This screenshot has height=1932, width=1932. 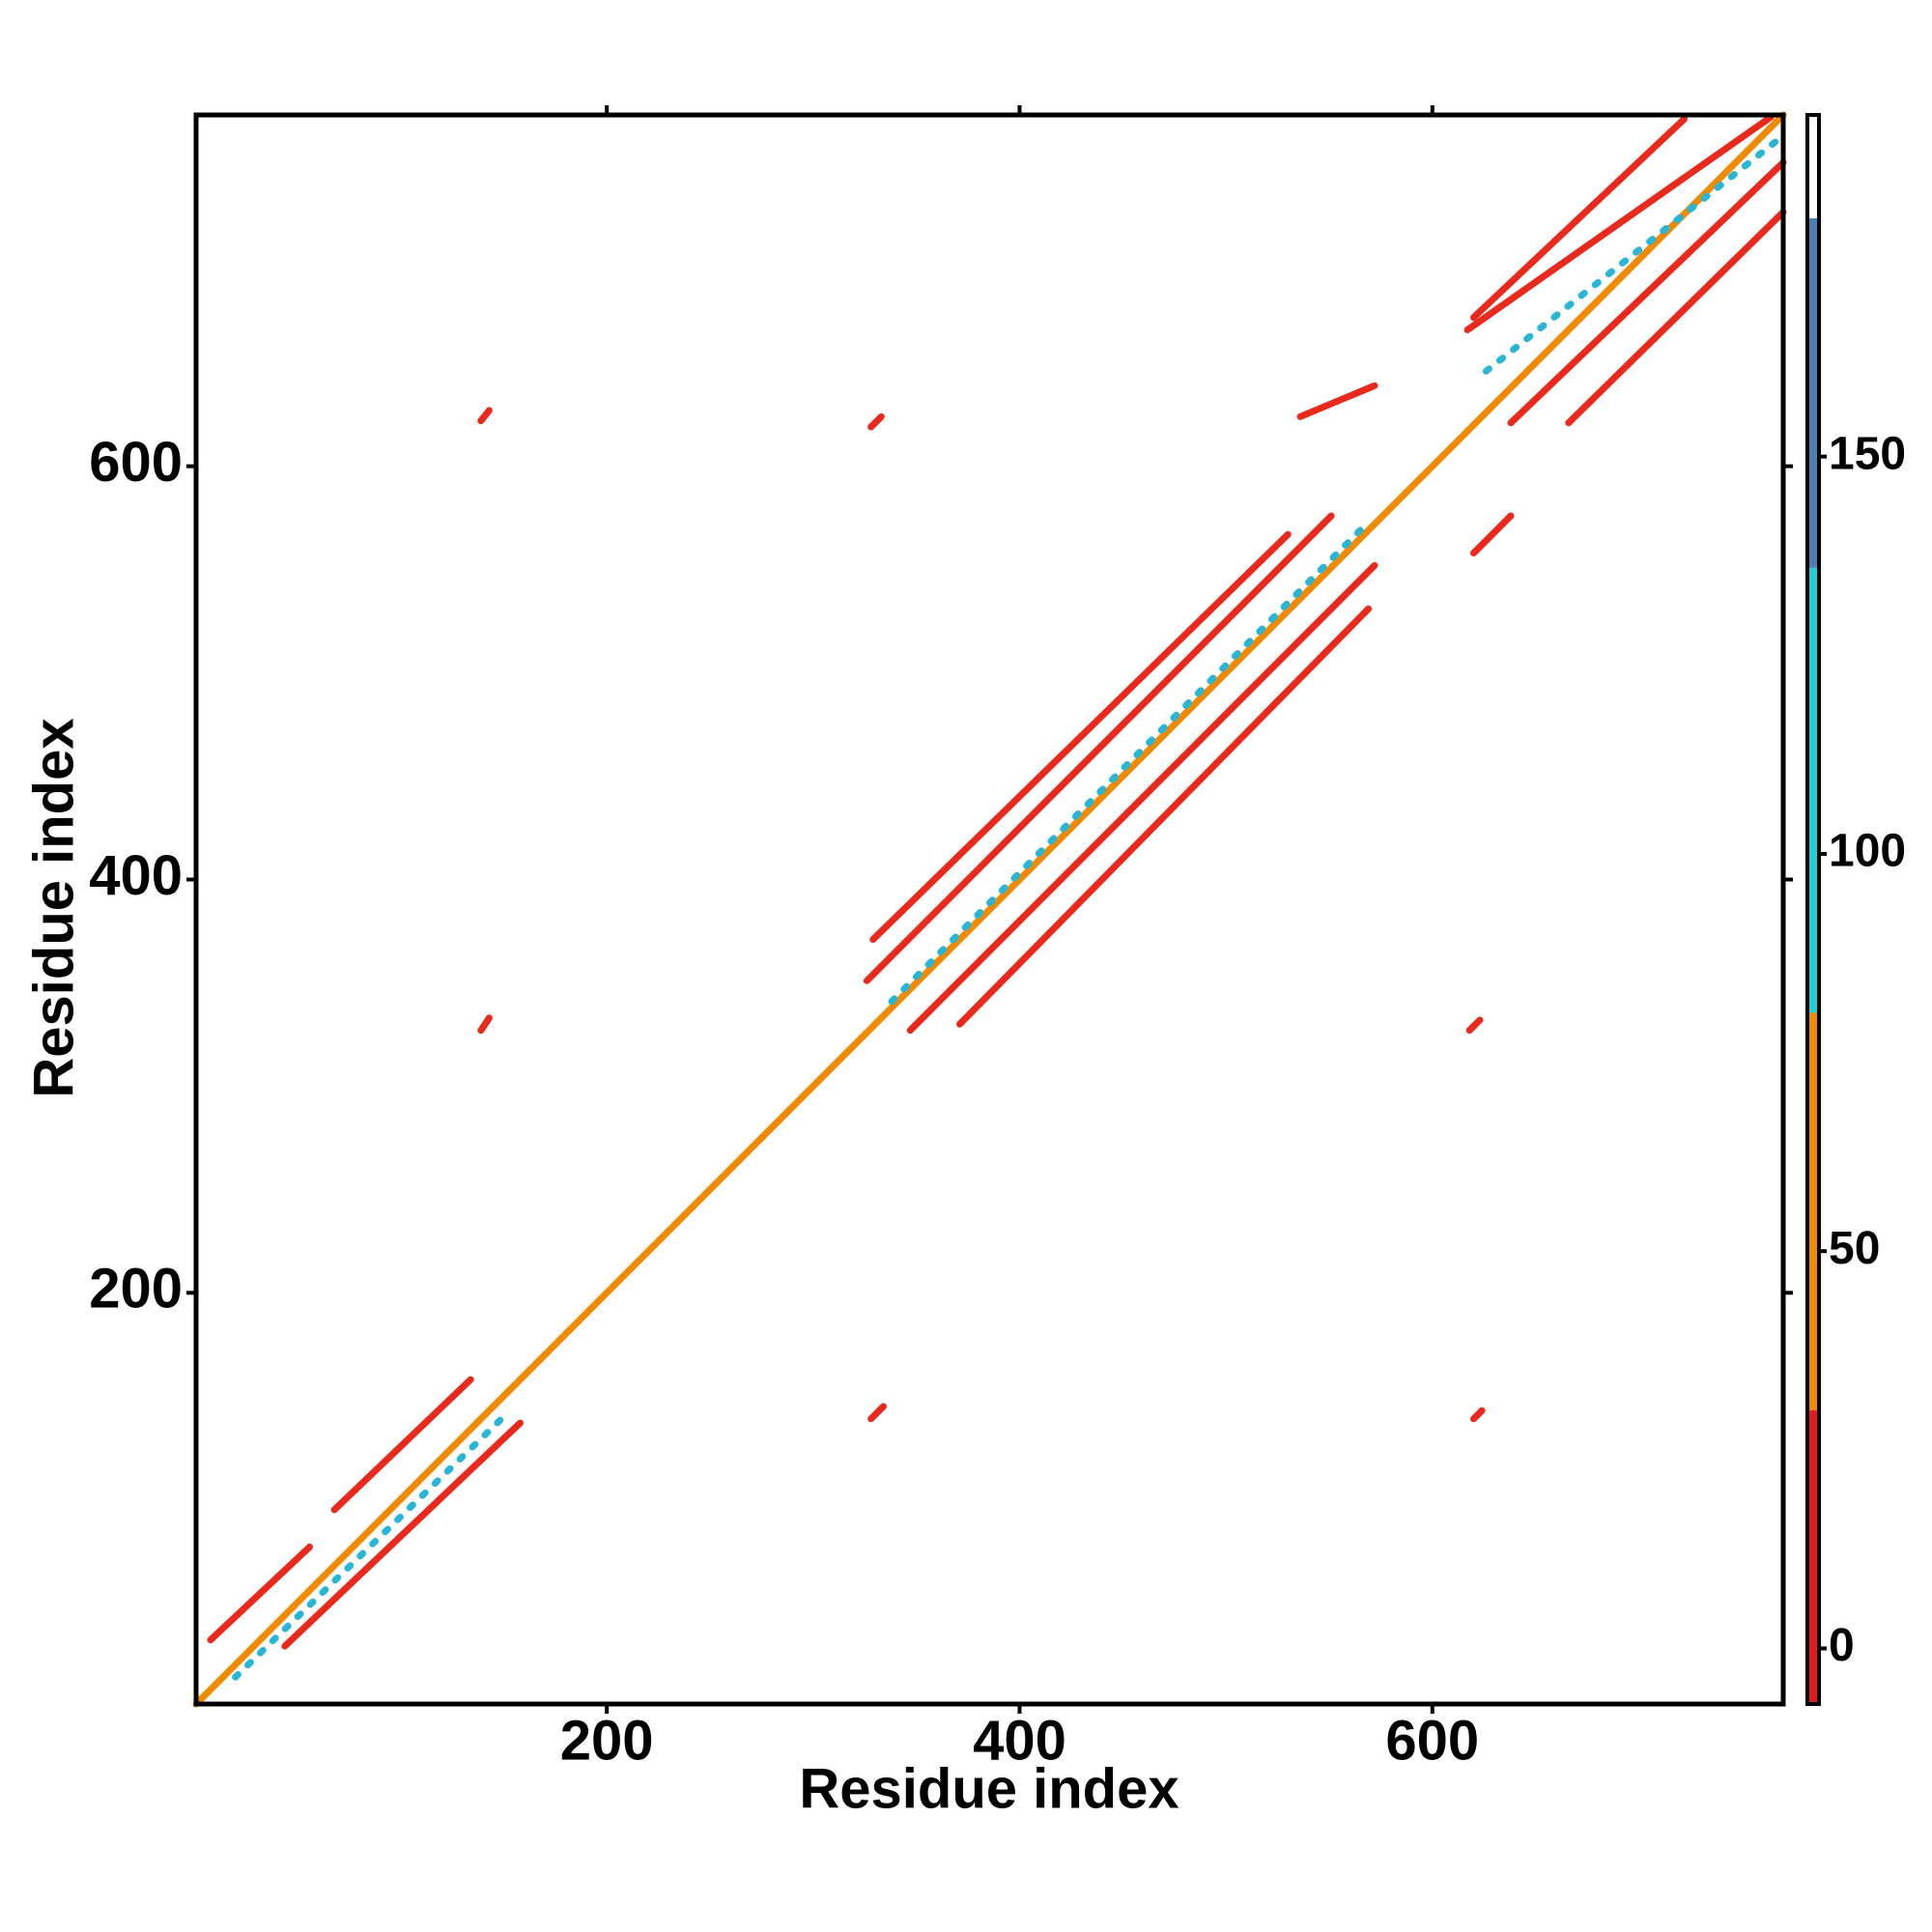 What do you see at coordinates (136, 462) in the screenshot?
I see `y-tick-label: 600` at bounding box center [136, 462].